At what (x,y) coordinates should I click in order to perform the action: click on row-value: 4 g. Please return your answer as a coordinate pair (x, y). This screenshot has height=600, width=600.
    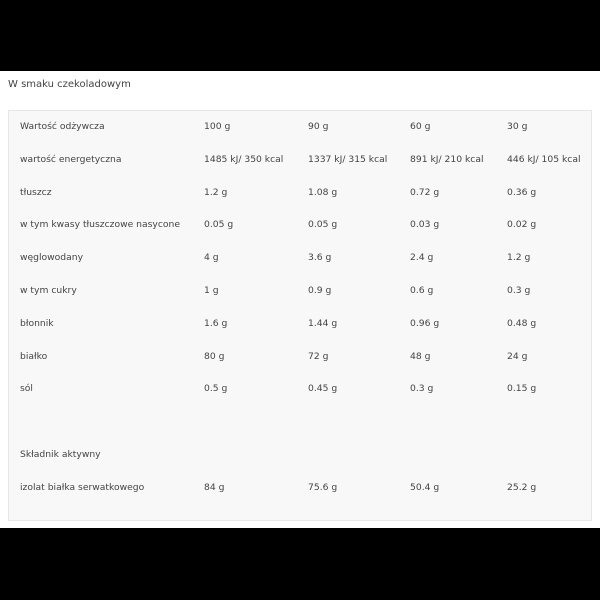
    Looking at the image, I should click on (211, 257).